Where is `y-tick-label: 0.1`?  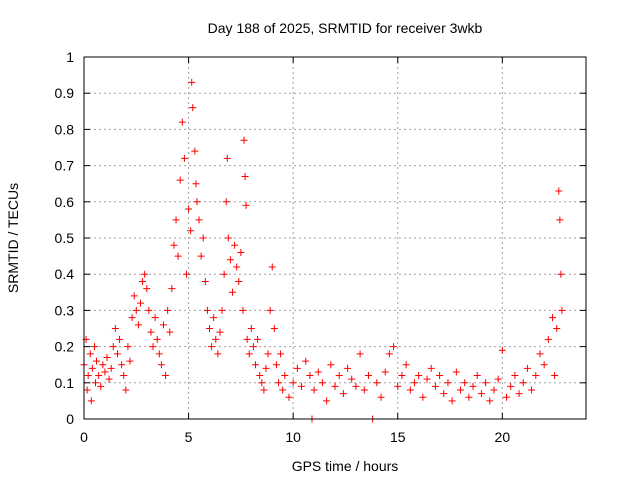 y-tick-label: 0.1 is located at coordinates (65, 383).